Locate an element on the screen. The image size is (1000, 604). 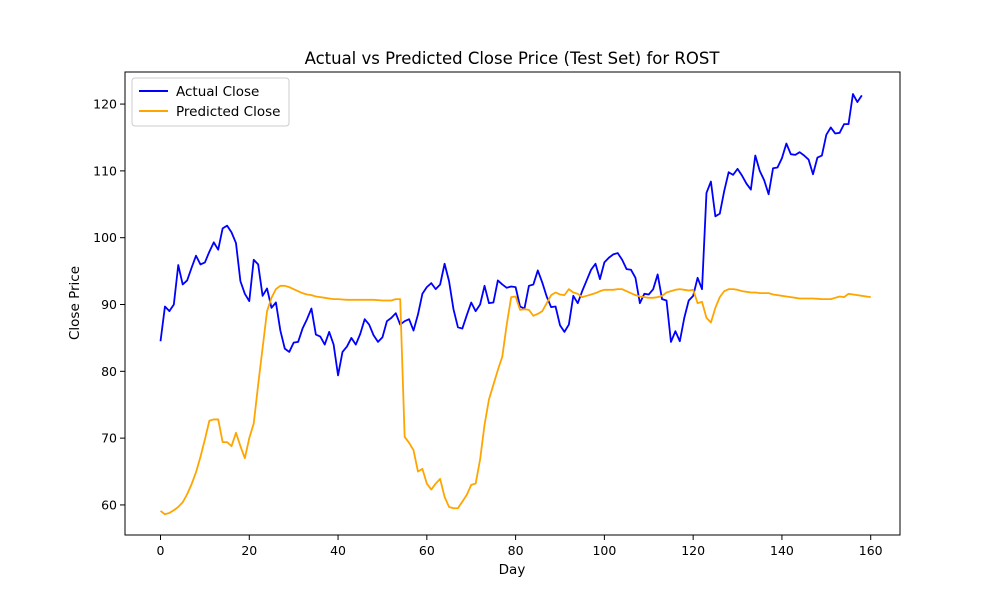
legend: Actual Close Predicted Close is located at coordinates (210, 102).